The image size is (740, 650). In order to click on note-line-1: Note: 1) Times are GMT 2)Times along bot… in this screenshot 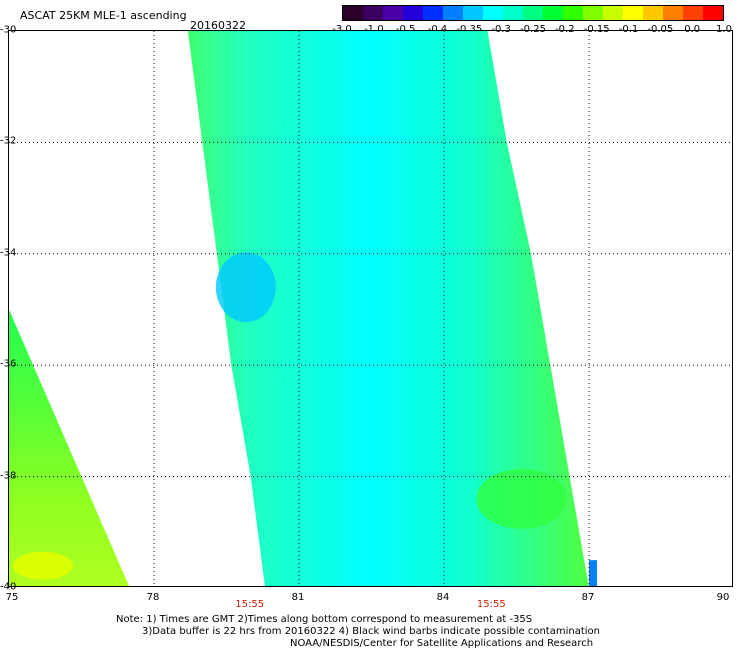, I will do `click(324, 619)`.